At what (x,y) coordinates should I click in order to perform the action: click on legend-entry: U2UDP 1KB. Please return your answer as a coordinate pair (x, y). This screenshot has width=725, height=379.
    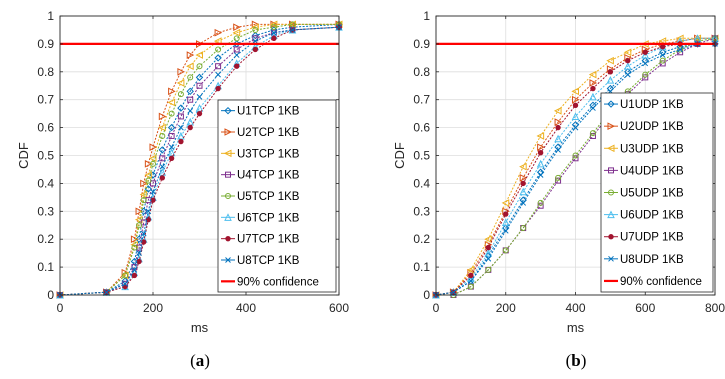
    Looking at the image, I should click on (644, 127).